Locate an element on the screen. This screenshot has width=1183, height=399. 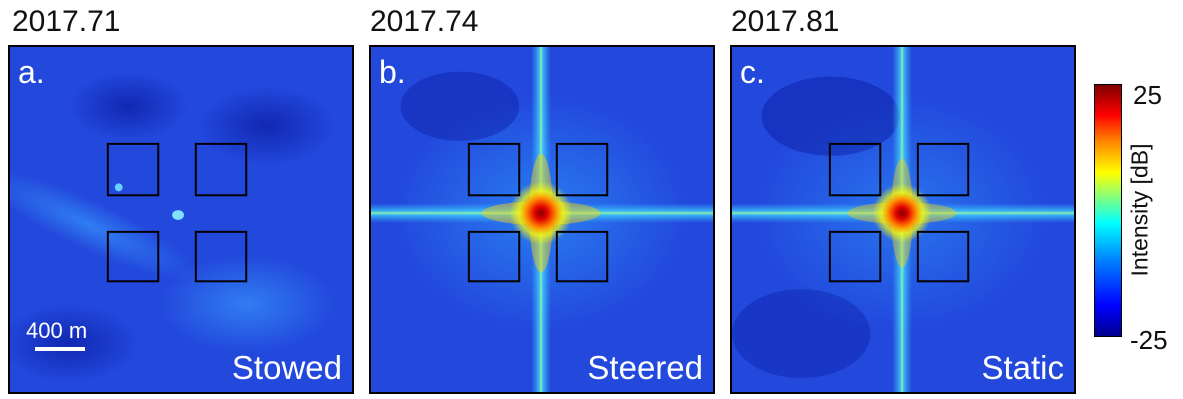
panel-c-mode: Static is located at coordinates (1022, 367).